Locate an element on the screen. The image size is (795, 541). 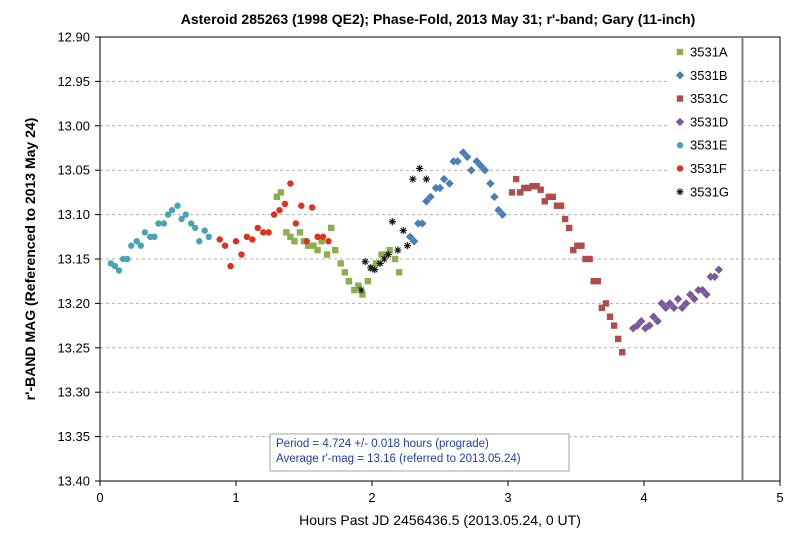
y-tick-label: 12.95 is located at coordinates (73, 81).